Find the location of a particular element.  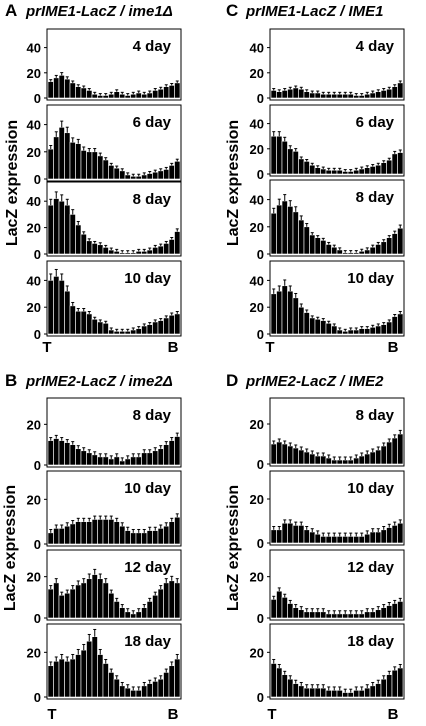

subplot-label: 8 day is located at coordinates (375, 415).